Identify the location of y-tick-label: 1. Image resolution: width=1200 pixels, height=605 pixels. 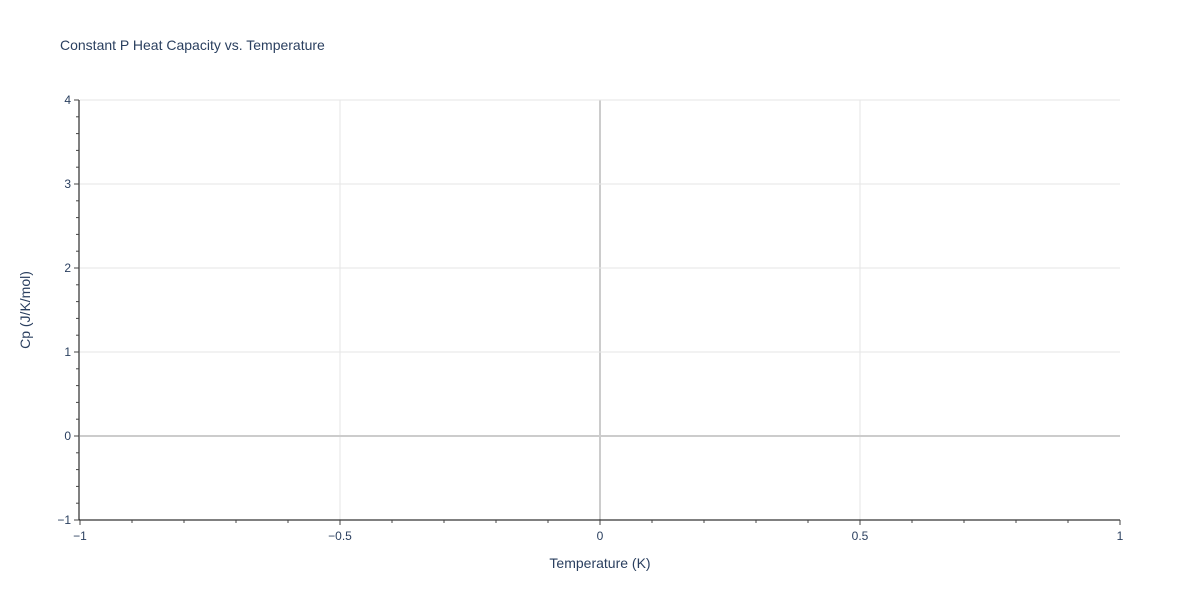
(67, 352).